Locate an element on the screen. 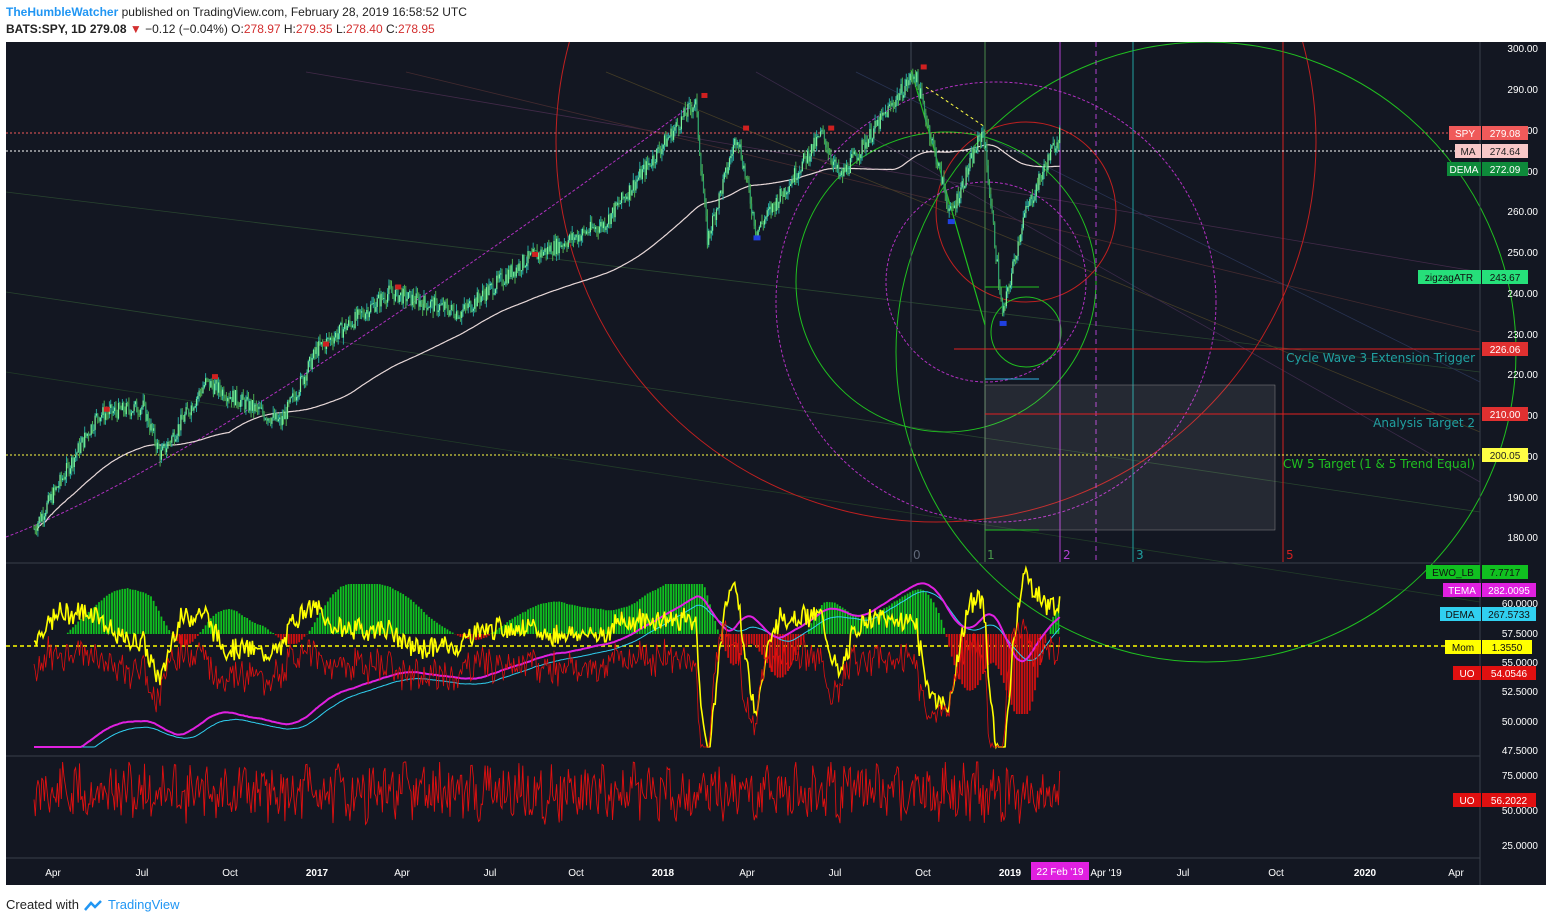 The image size is (1551, 922). cw5-target-label: CW 5 Target (1 & 5 Trend Equal) is located at coordinates (1379, 464).